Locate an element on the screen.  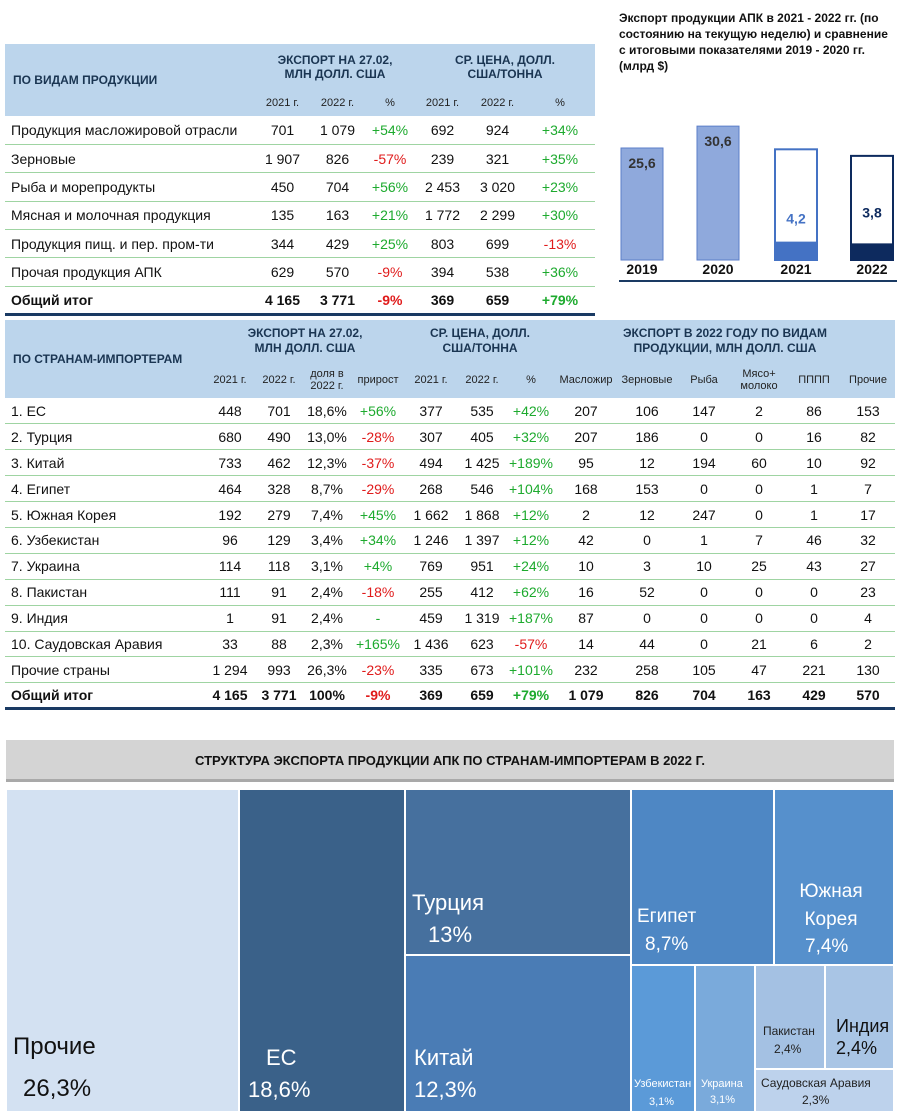
t1-row-header: ПО ВИДАМ ПРОДУКЦИИ is located at coordinates (130, 80).